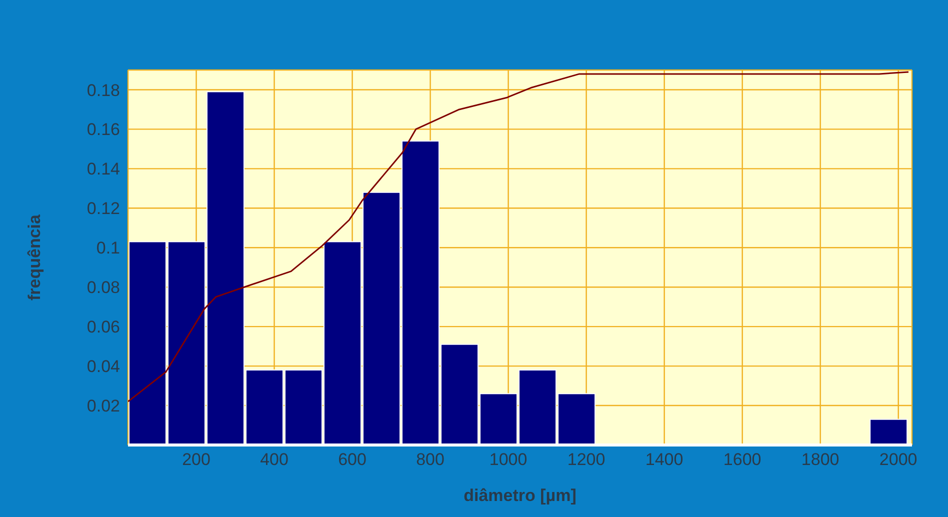 This screenshot has width=948, height=517. What do you see at coordinates (103, 208) in the screenshot?
I see `y-tick-label: 0.12` at bounding box center [103, 208].